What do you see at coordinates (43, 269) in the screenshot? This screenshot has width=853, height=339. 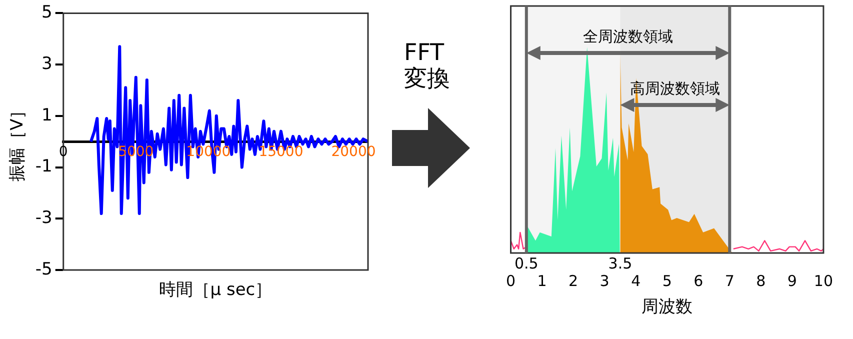 I see `y-tick-label: -5` at bounding box center [43, 269].